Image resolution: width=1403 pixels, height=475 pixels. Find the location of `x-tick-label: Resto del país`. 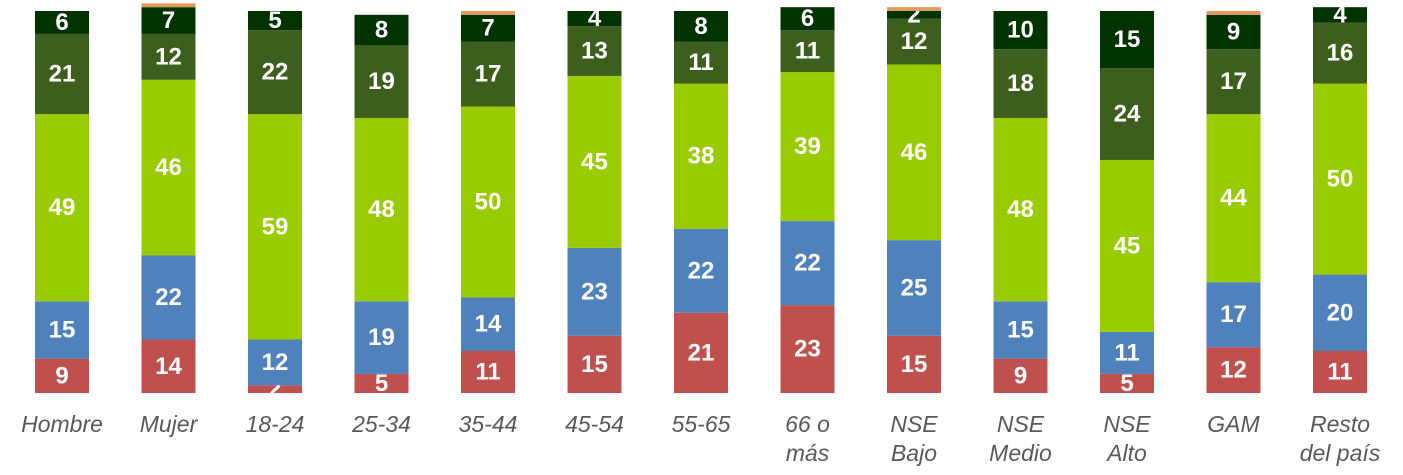

x-tick-label: Resto del país is located at coordinates (1340, 438).